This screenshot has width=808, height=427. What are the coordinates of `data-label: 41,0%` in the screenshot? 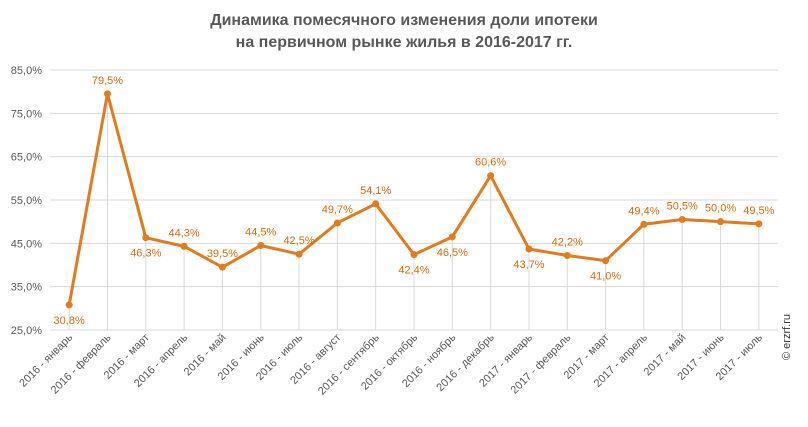 It's located at (605, 277).